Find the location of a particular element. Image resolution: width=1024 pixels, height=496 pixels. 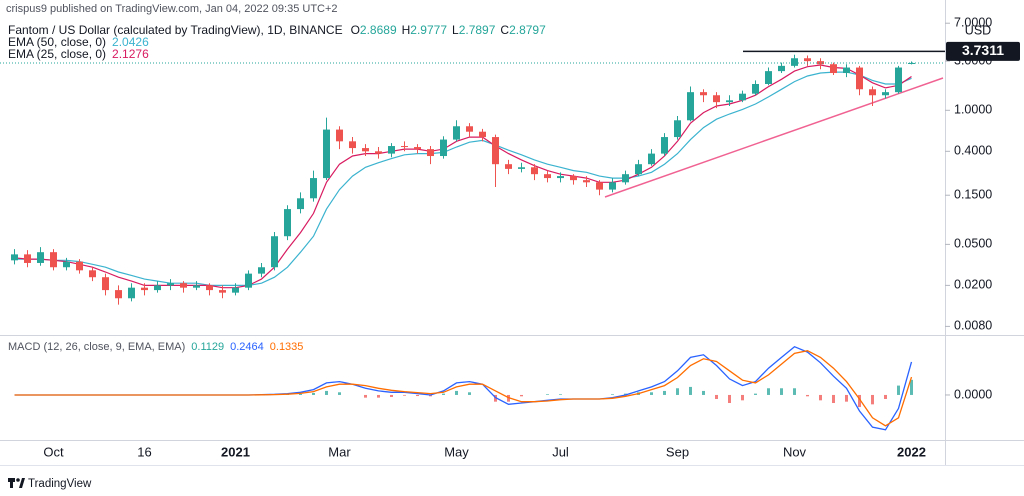

legend-value: 0.1335 is located at coordinates (287, 347).